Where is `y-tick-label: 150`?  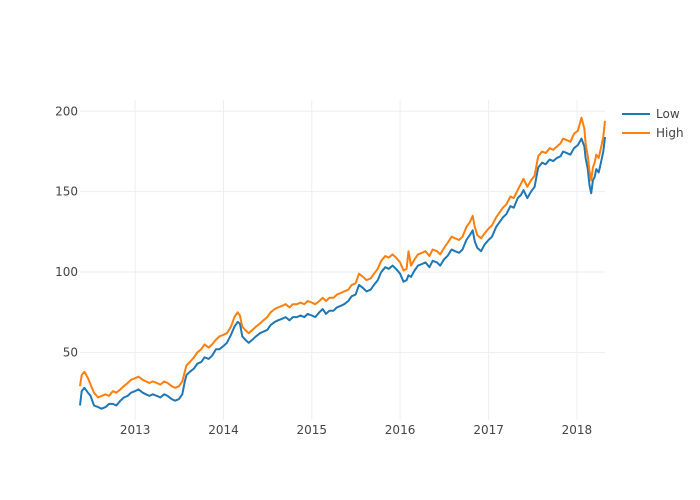 y-tick-label: 150 is located at coordinates (66, 192).